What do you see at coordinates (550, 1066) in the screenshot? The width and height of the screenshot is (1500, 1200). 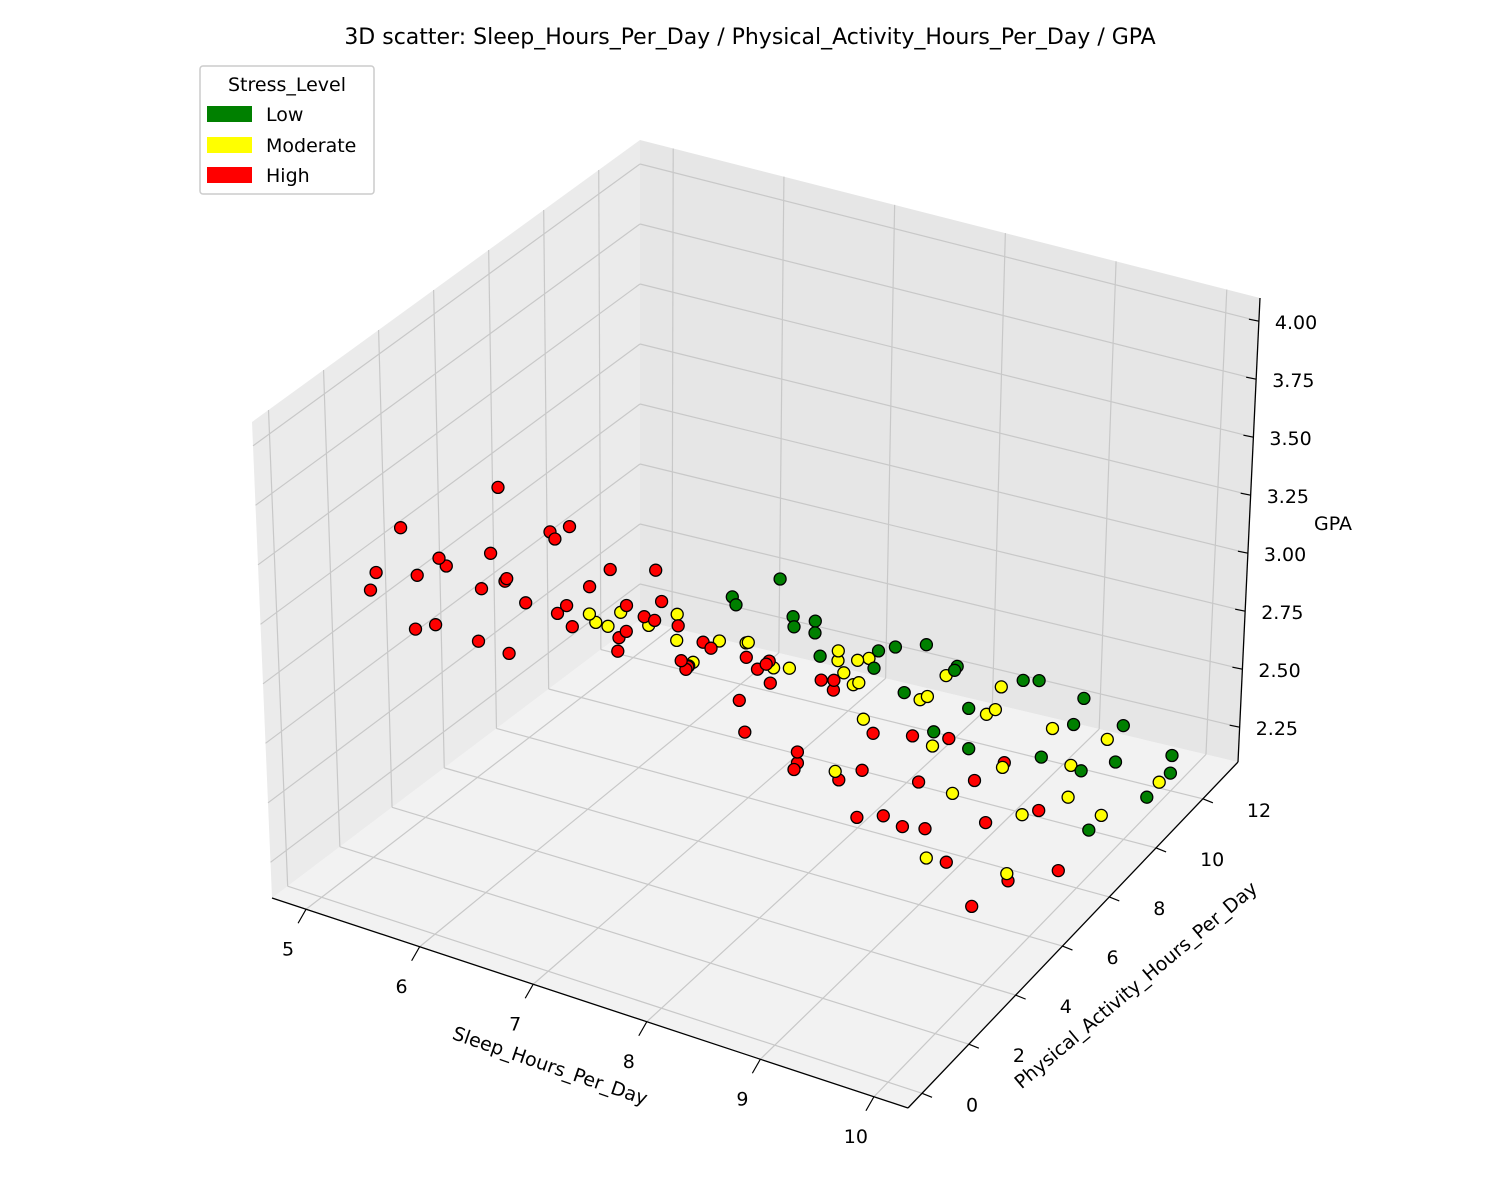 I see `x-axis-label: Sleep_Hours_Per_Day` at bounding box center [550, 1066].